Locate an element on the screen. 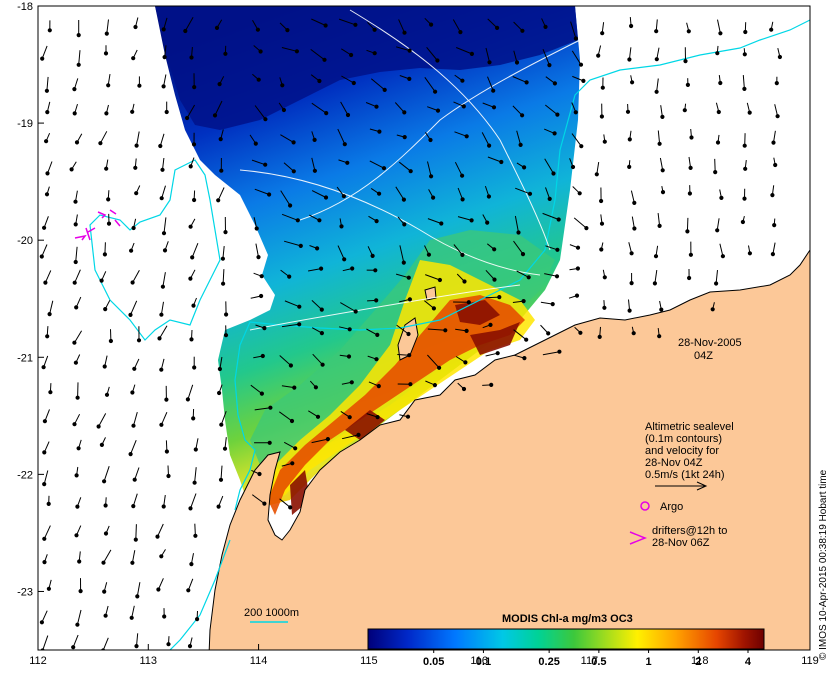  scale-arrow-icon is located at coordinates (681, 486).